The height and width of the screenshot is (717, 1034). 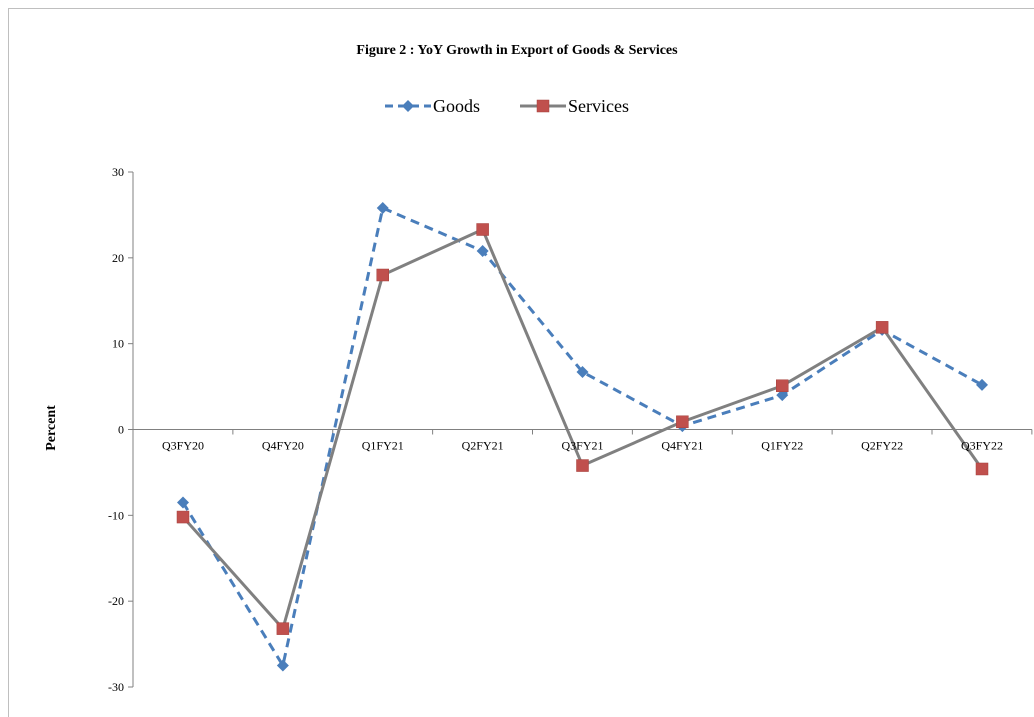 What do you see at coordinates (682, 446) in the screenshot?
I see `x-tick-label: Q4FY21` at bounding box center [682, 446].